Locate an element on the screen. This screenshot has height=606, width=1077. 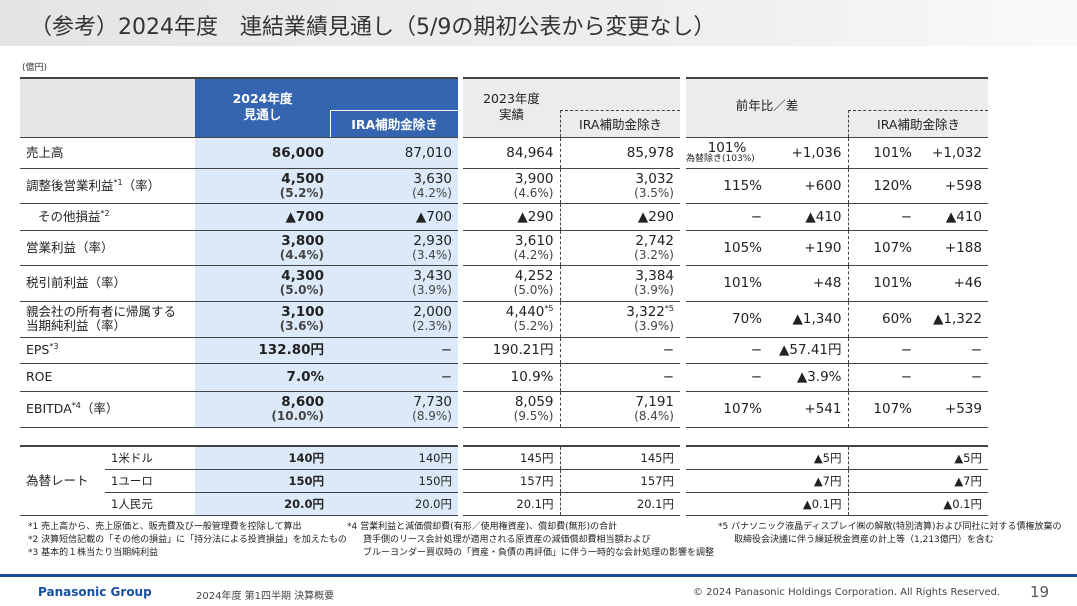
yoy-ira-diff-cell: +598 is located at coordinates (953, 186).